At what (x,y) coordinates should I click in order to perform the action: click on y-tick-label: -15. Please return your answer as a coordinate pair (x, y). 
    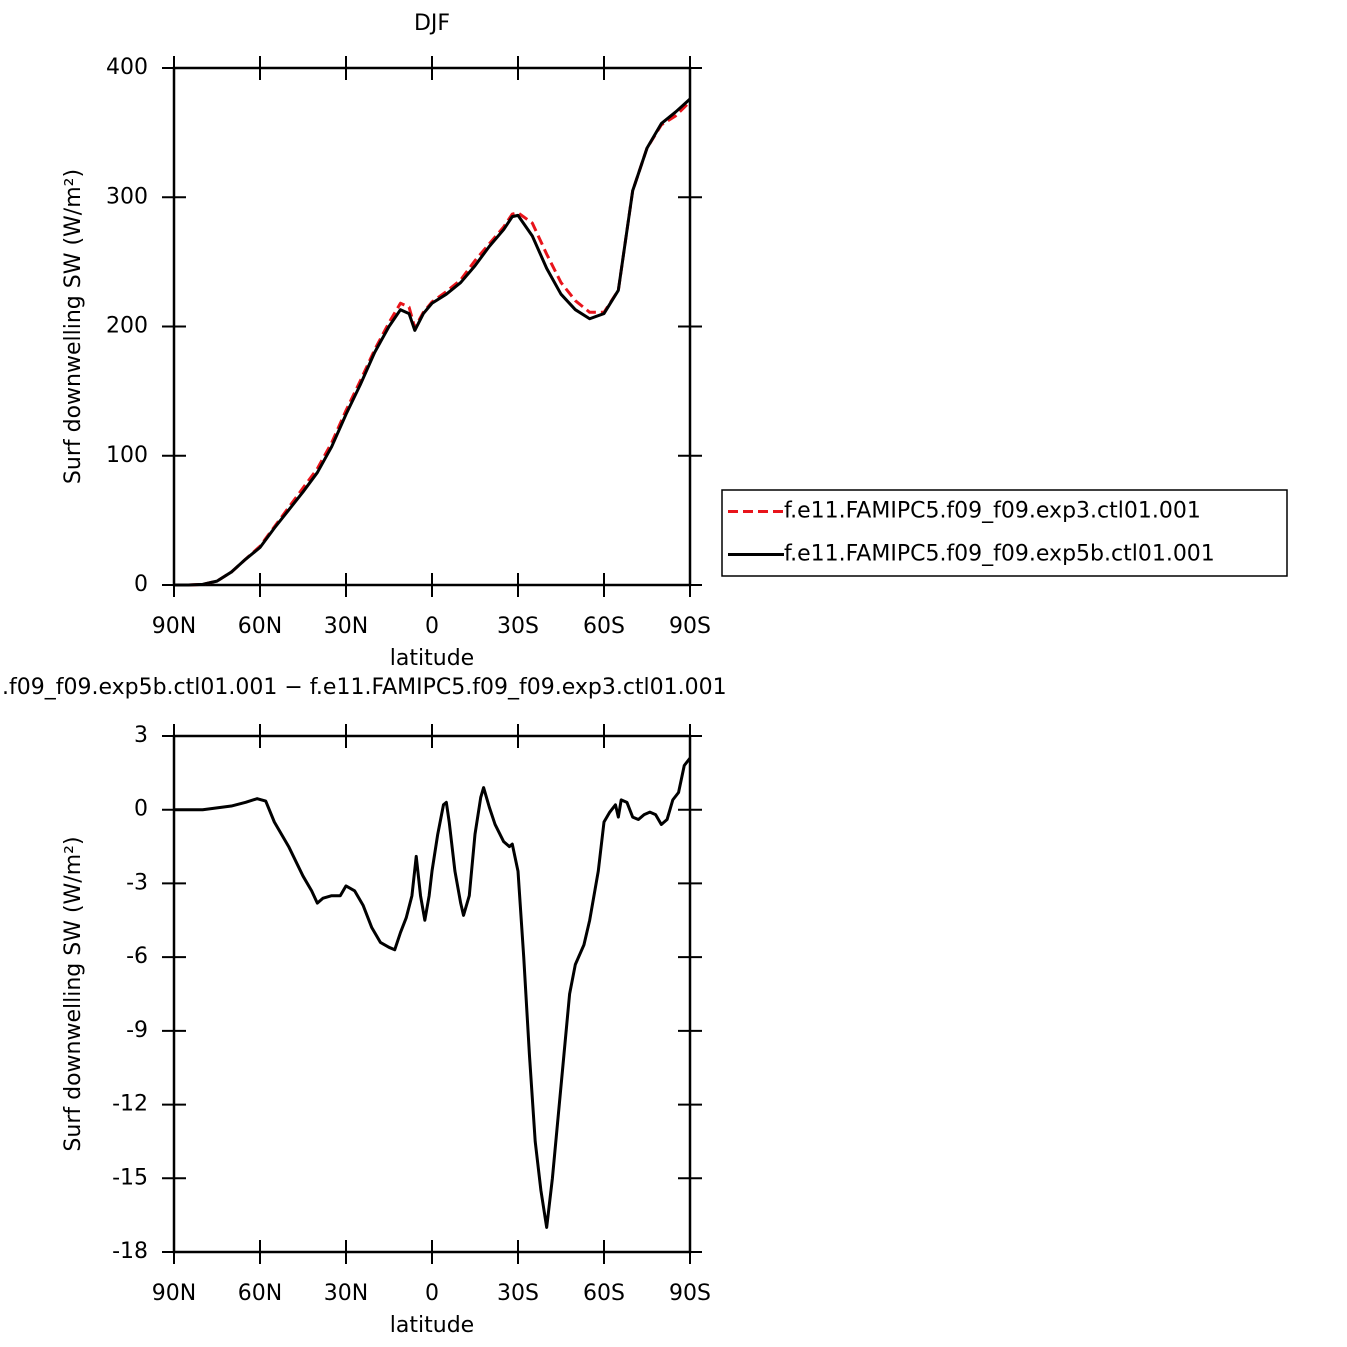
    Looking at the image, I should click on (130, 1177).